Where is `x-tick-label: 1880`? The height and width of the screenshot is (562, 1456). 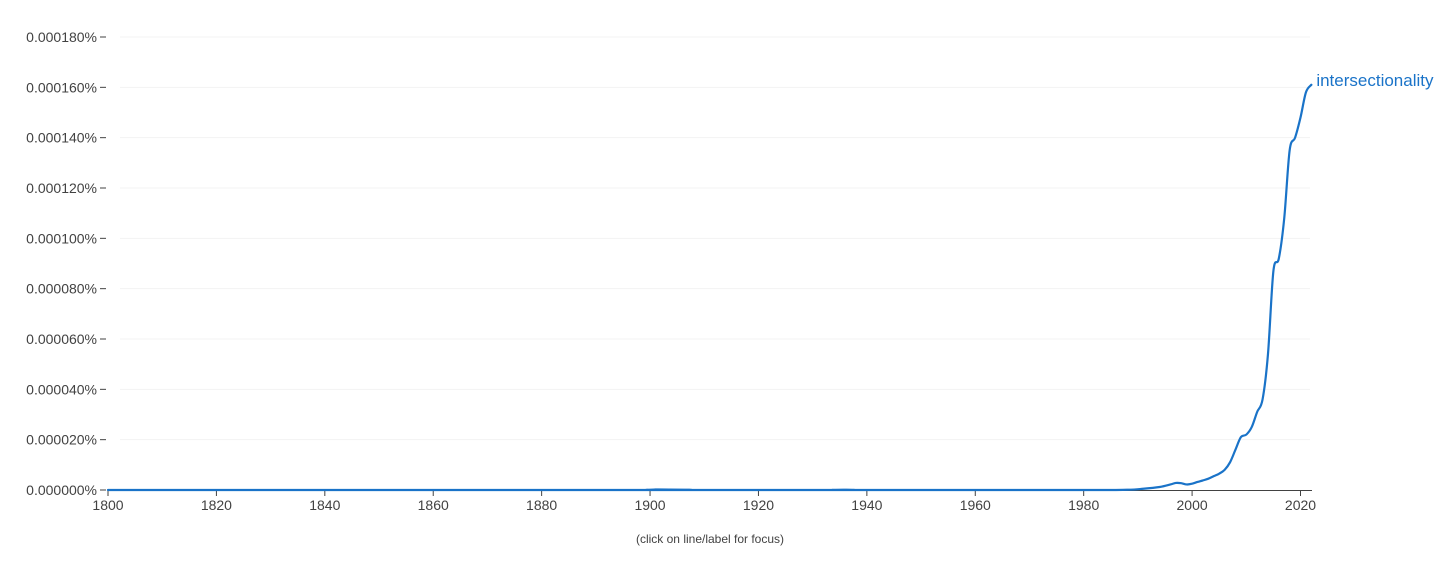 x-tick-label: 1880 is located at coordinates (541, 505).